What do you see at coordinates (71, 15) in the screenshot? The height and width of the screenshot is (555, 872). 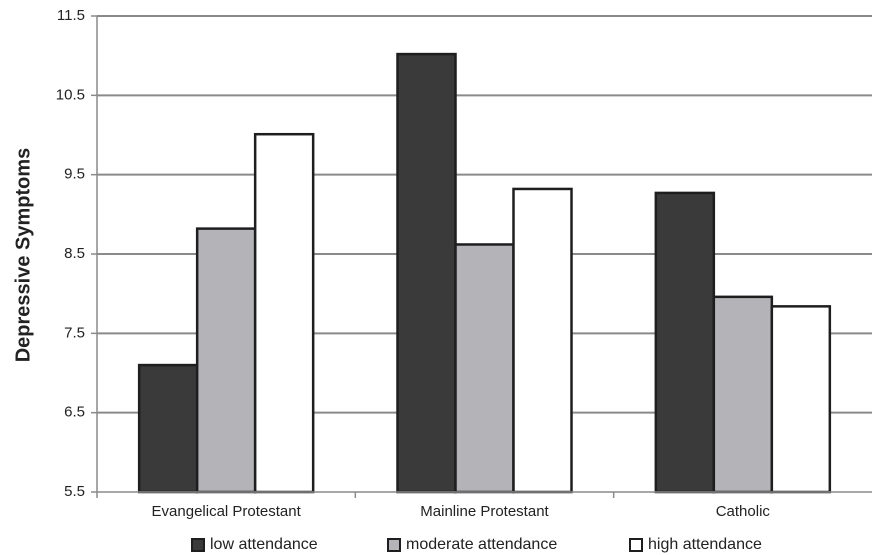 I see `y-tick-label: 11.5` at bounding box center [71, 15].